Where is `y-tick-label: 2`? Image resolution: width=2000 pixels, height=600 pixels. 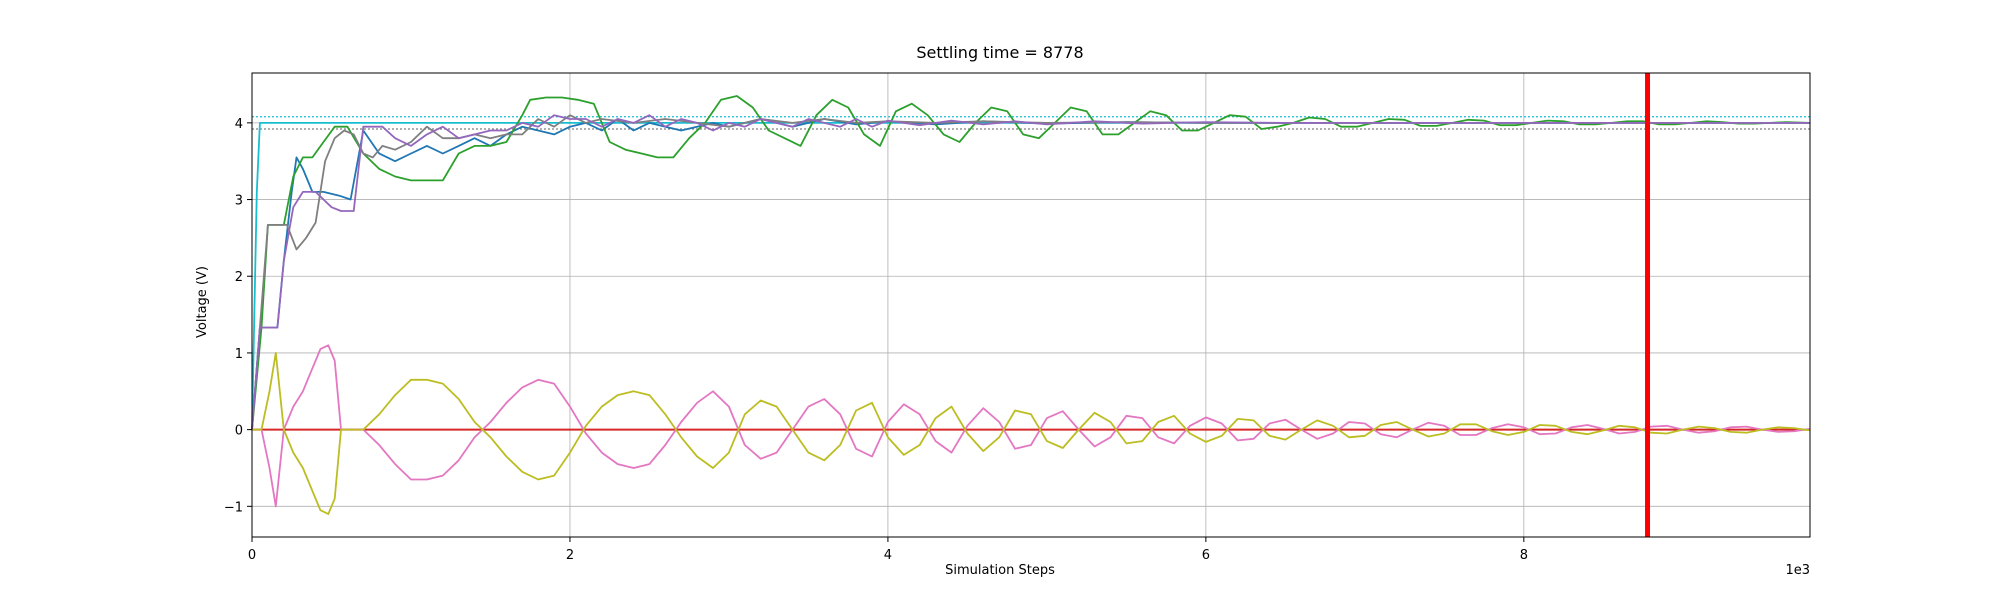 y-tick-label: 2 is located at coordinates (239, 277).